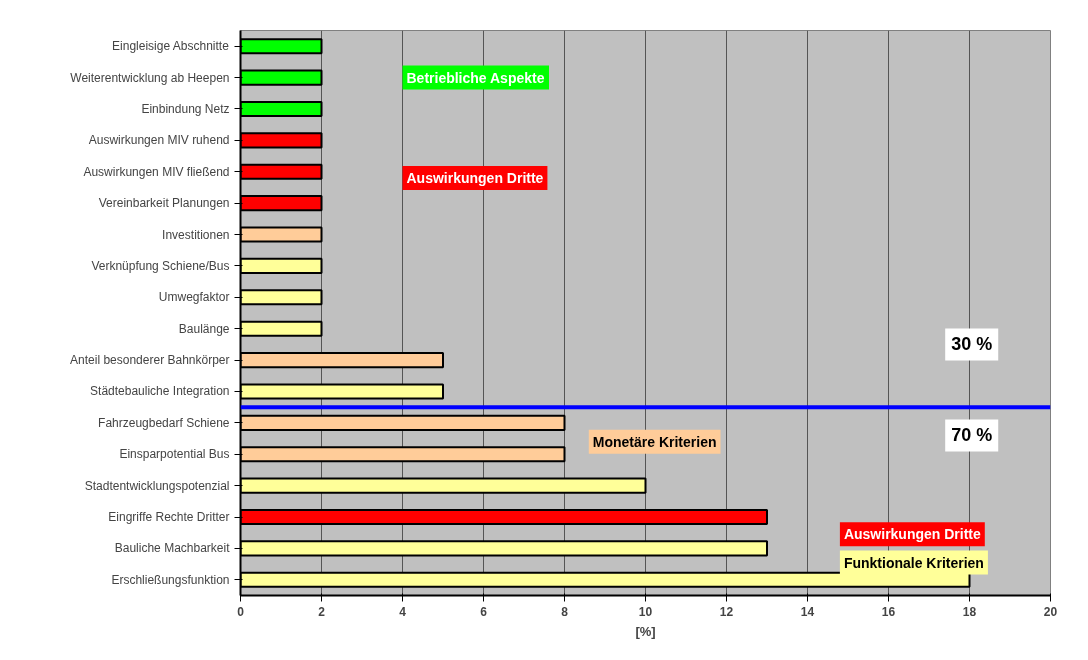 This screenshot has height=660, width=1088. I want to click on y-tick-label: Anteil besonderer Bahnkörper, so click(150, 360).